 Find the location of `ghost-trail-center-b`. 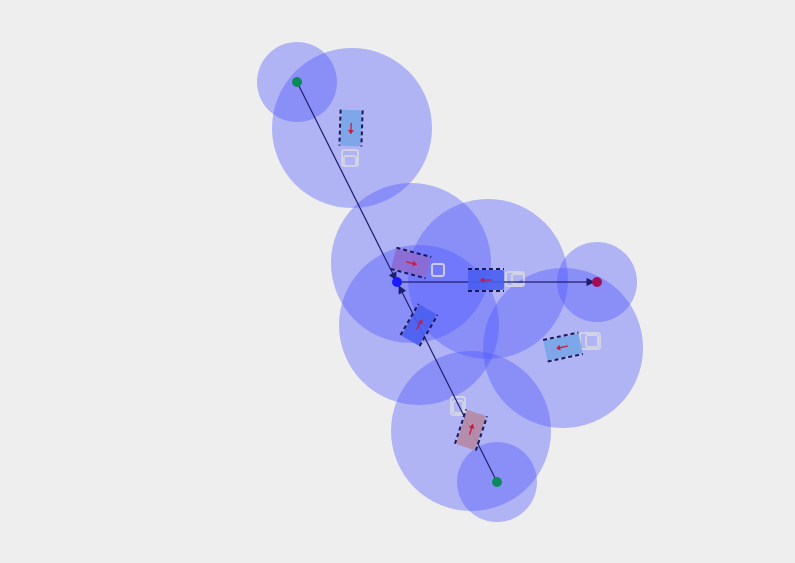

ghost-trail-center-b is located at coordinates (515, 279).